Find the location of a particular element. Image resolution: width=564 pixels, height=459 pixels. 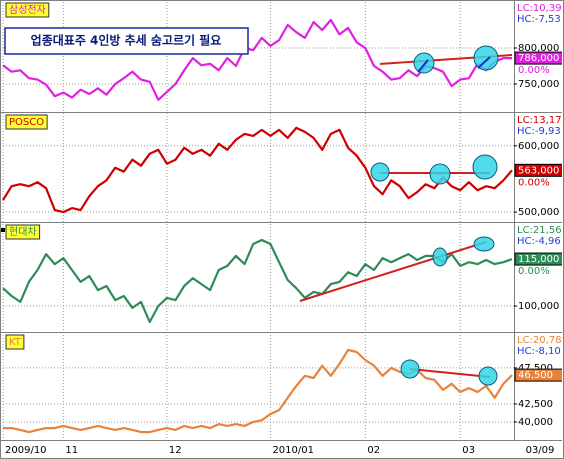

y-tick-label: 750,000 is located at coordinates (538, 84).